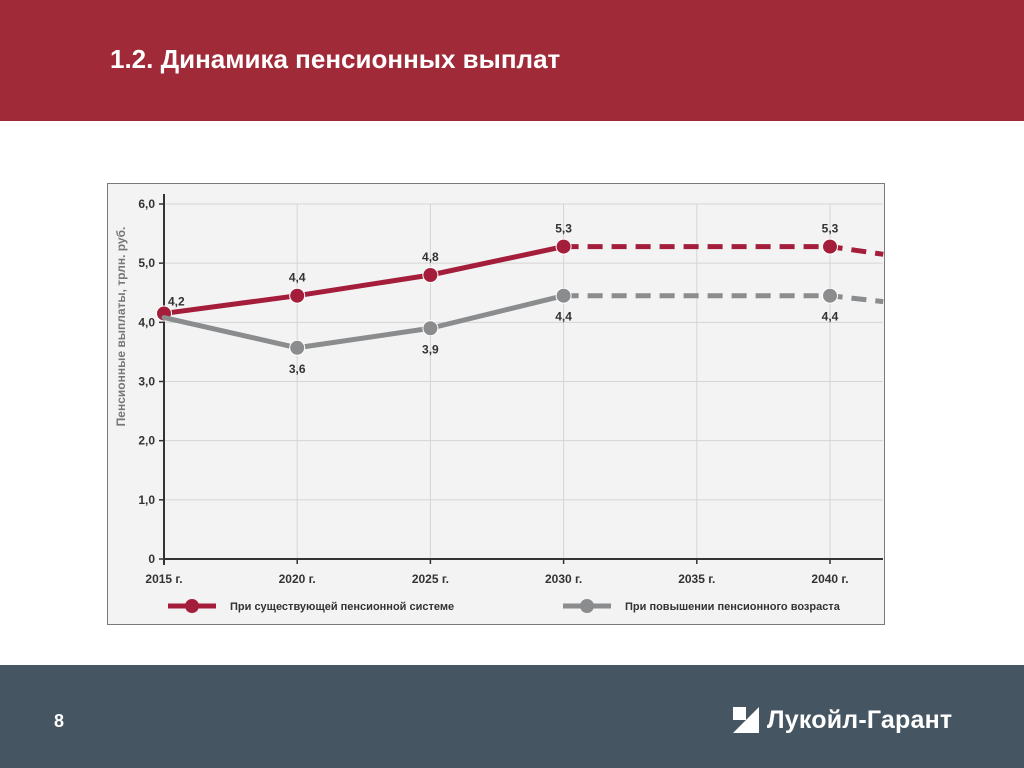  What do you see at coordinates (176, 301) in the screenshot?
I see `data-label: 4,2` at bounding box center [176, 301].